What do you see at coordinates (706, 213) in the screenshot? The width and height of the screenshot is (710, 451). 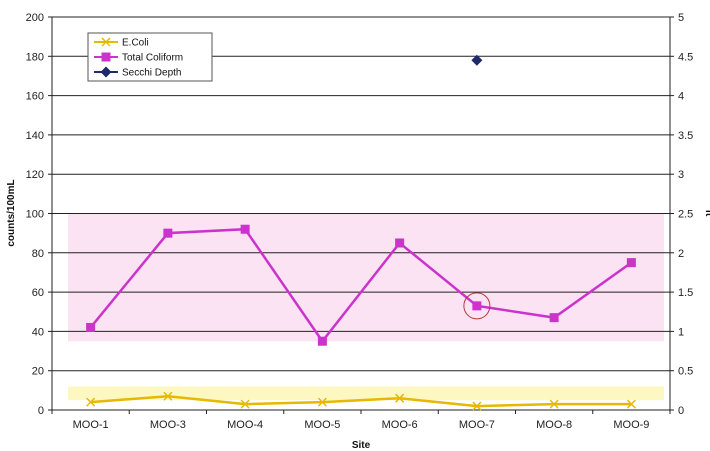 I see `y2-axis-title: ft` at bounding box center [706, 213].